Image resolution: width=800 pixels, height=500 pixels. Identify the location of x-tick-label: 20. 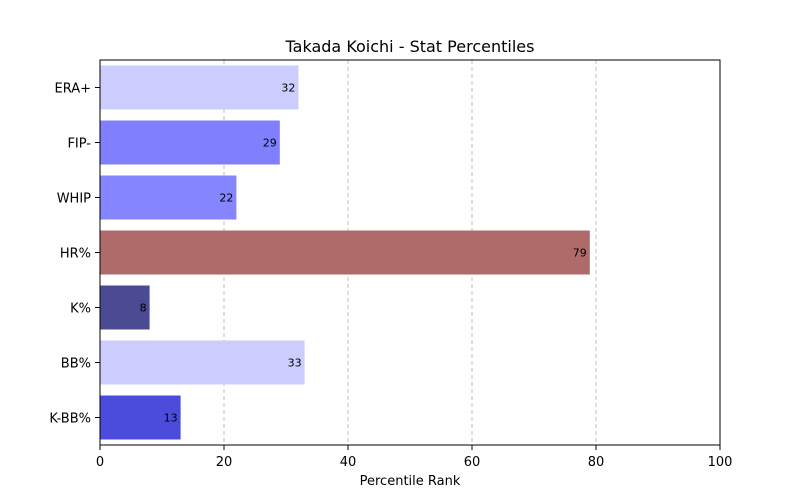
(224, 462).